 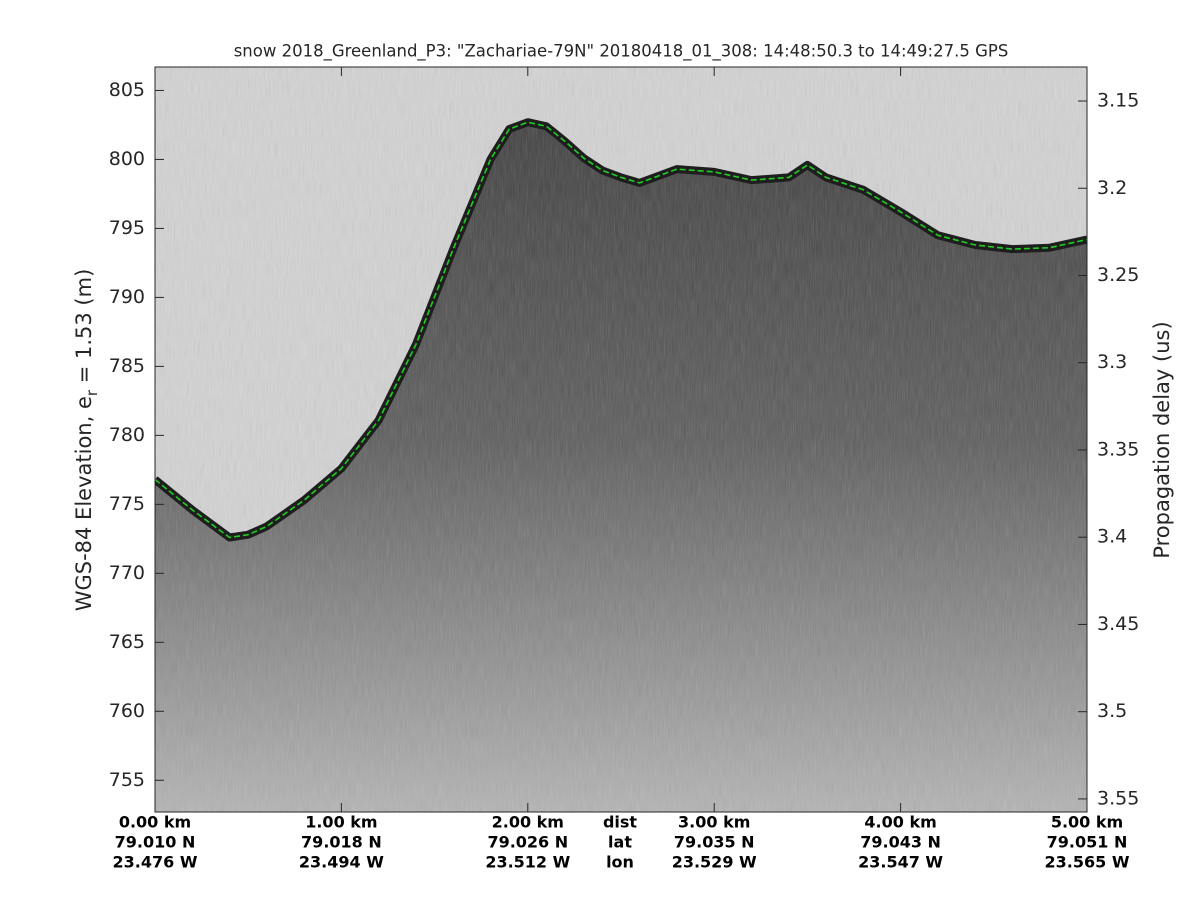 What do you see at coordinates (127, 642) in the screenshot?
I see `y-tick-label: 765` at bounding box center [127, 642].